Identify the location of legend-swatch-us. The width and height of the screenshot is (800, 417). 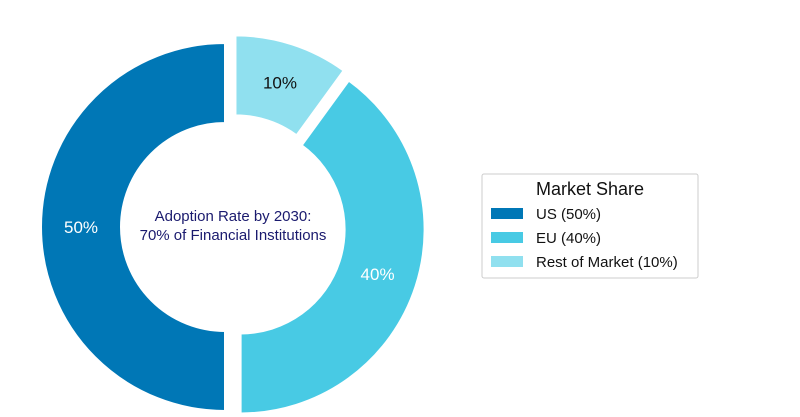
(507, 213).